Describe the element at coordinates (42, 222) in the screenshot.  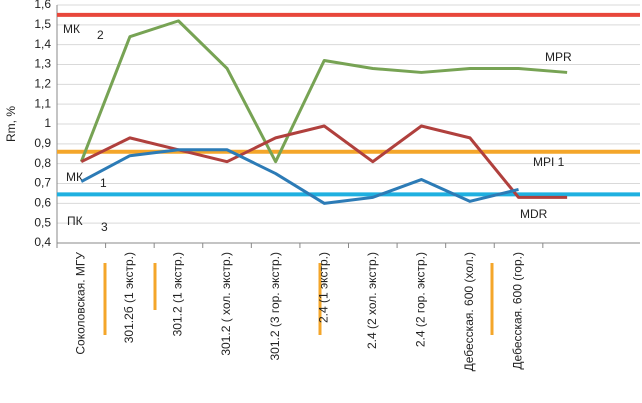
I see `y-tick-label: 0,5` at that location.